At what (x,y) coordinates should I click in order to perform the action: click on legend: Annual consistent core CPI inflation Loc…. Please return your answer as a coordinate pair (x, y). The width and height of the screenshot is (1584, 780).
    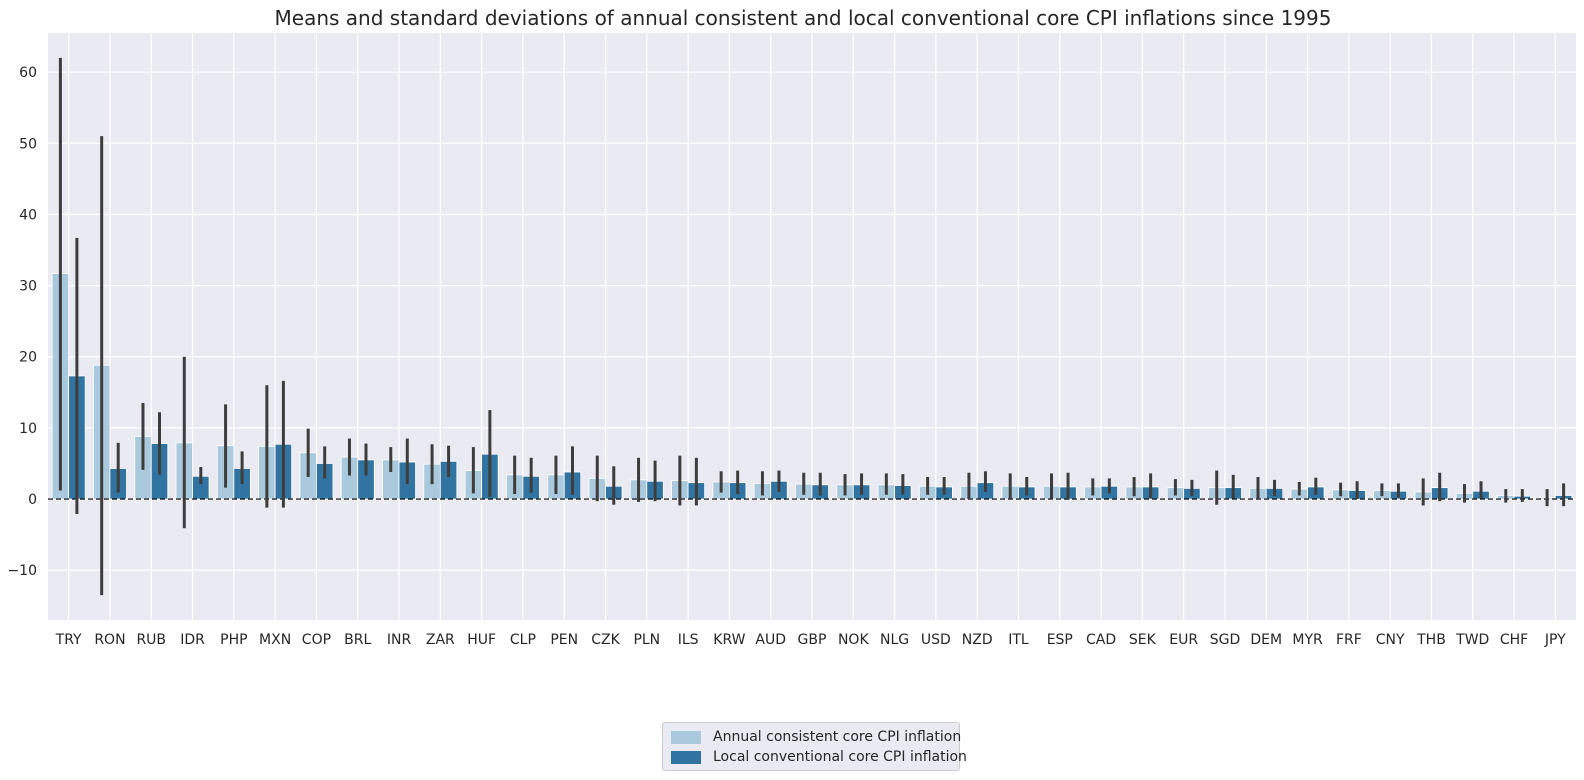
    Looking at the image, I should click on (814, 746).